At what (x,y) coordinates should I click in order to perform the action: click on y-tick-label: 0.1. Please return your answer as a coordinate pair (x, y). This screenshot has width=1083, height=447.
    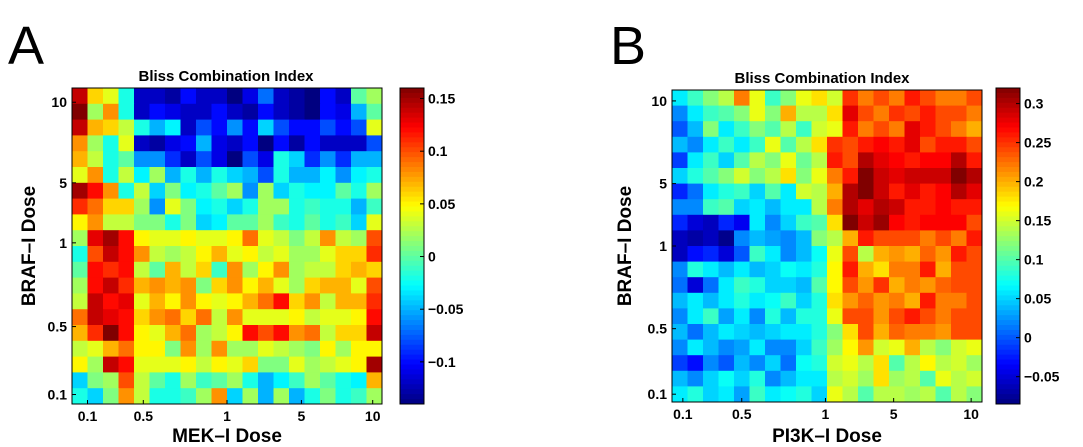
    Looking at the image, I should click on (58, 395).